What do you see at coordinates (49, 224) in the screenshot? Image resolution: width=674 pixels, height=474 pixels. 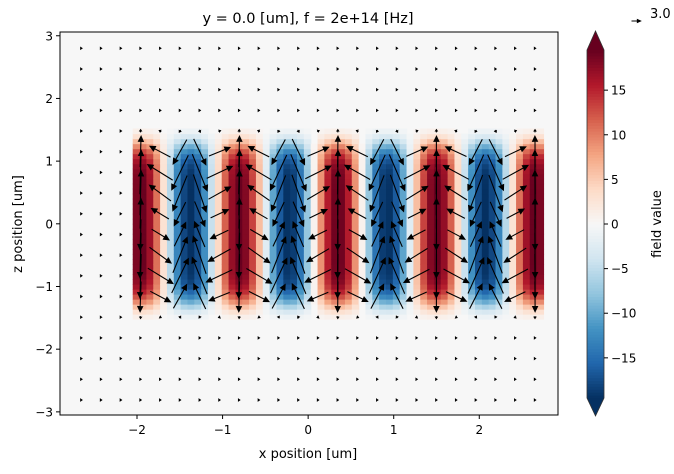 I see `y-tick-label: 0` at bounding box center [49, 224].